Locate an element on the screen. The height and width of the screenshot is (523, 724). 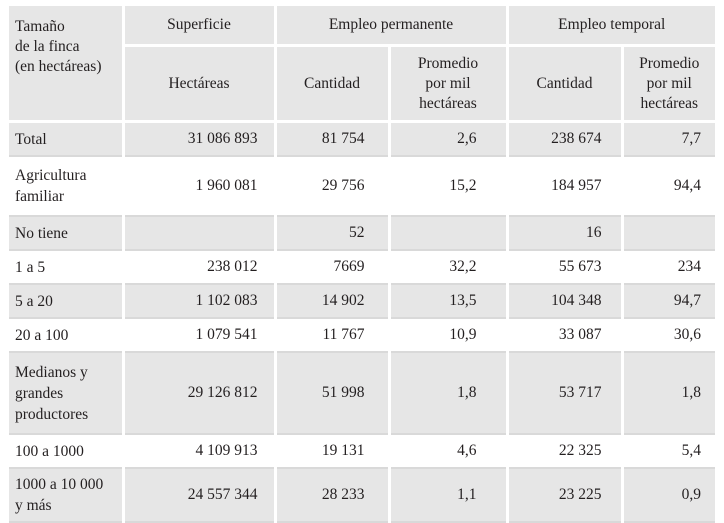
cell-perm-cantidad: 29 756 is located at coordinates (333, 186).